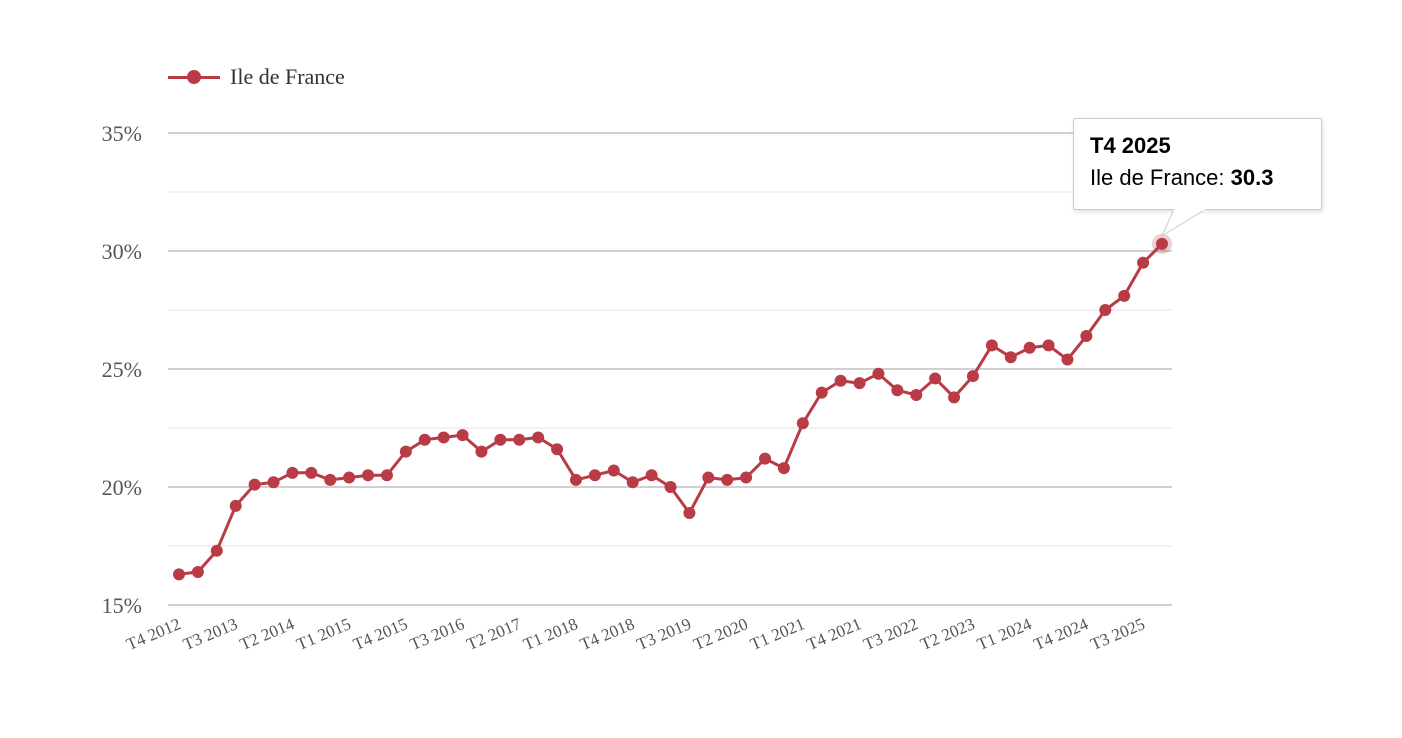  I want to click on y-tick-label: 15%, so click(122, 605).